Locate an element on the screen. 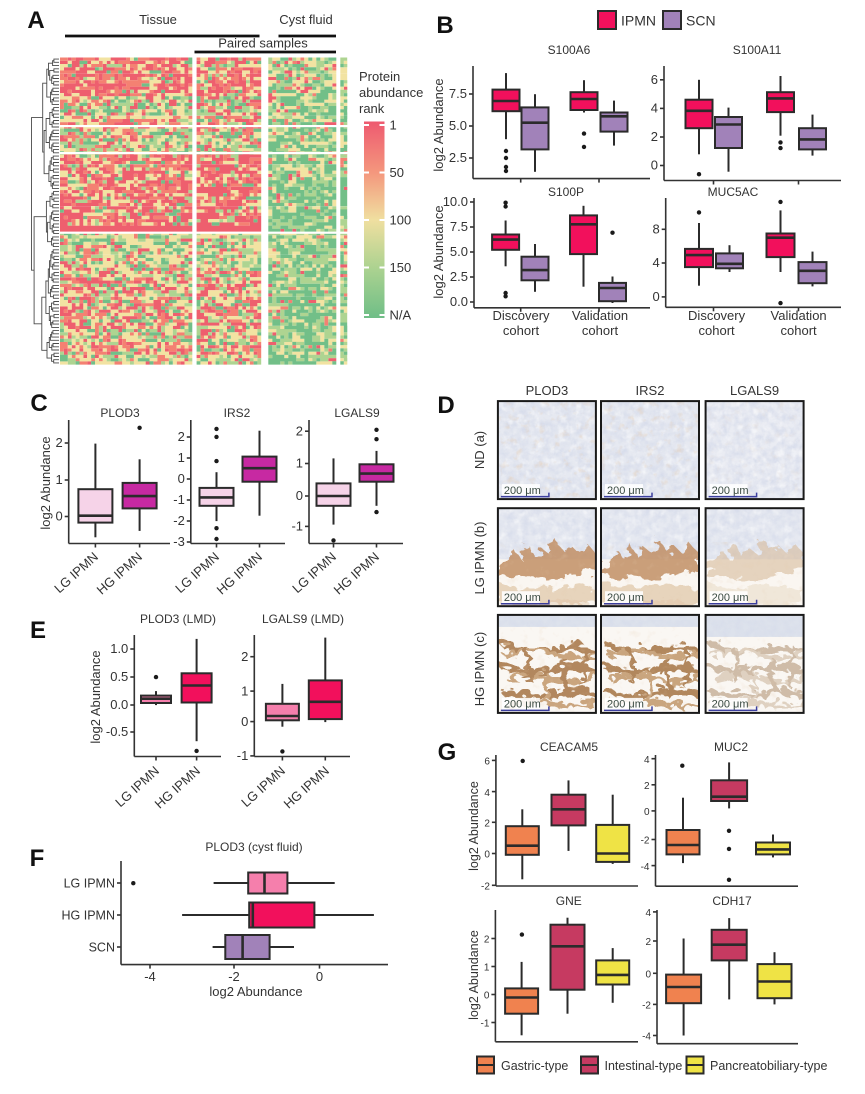  svg-text: 0.0 is located at coordinates (119, 704).